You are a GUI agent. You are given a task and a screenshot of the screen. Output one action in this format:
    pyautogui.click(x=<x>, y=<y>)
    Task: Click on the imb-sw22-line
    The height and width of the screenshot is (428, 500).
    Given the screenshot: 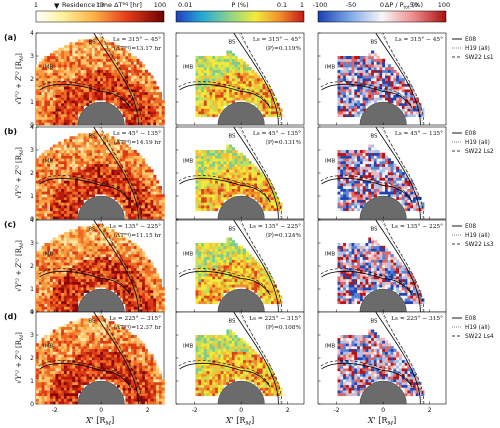 What is the action you would take?
    pyautogui.click(x=84, y=93)
    